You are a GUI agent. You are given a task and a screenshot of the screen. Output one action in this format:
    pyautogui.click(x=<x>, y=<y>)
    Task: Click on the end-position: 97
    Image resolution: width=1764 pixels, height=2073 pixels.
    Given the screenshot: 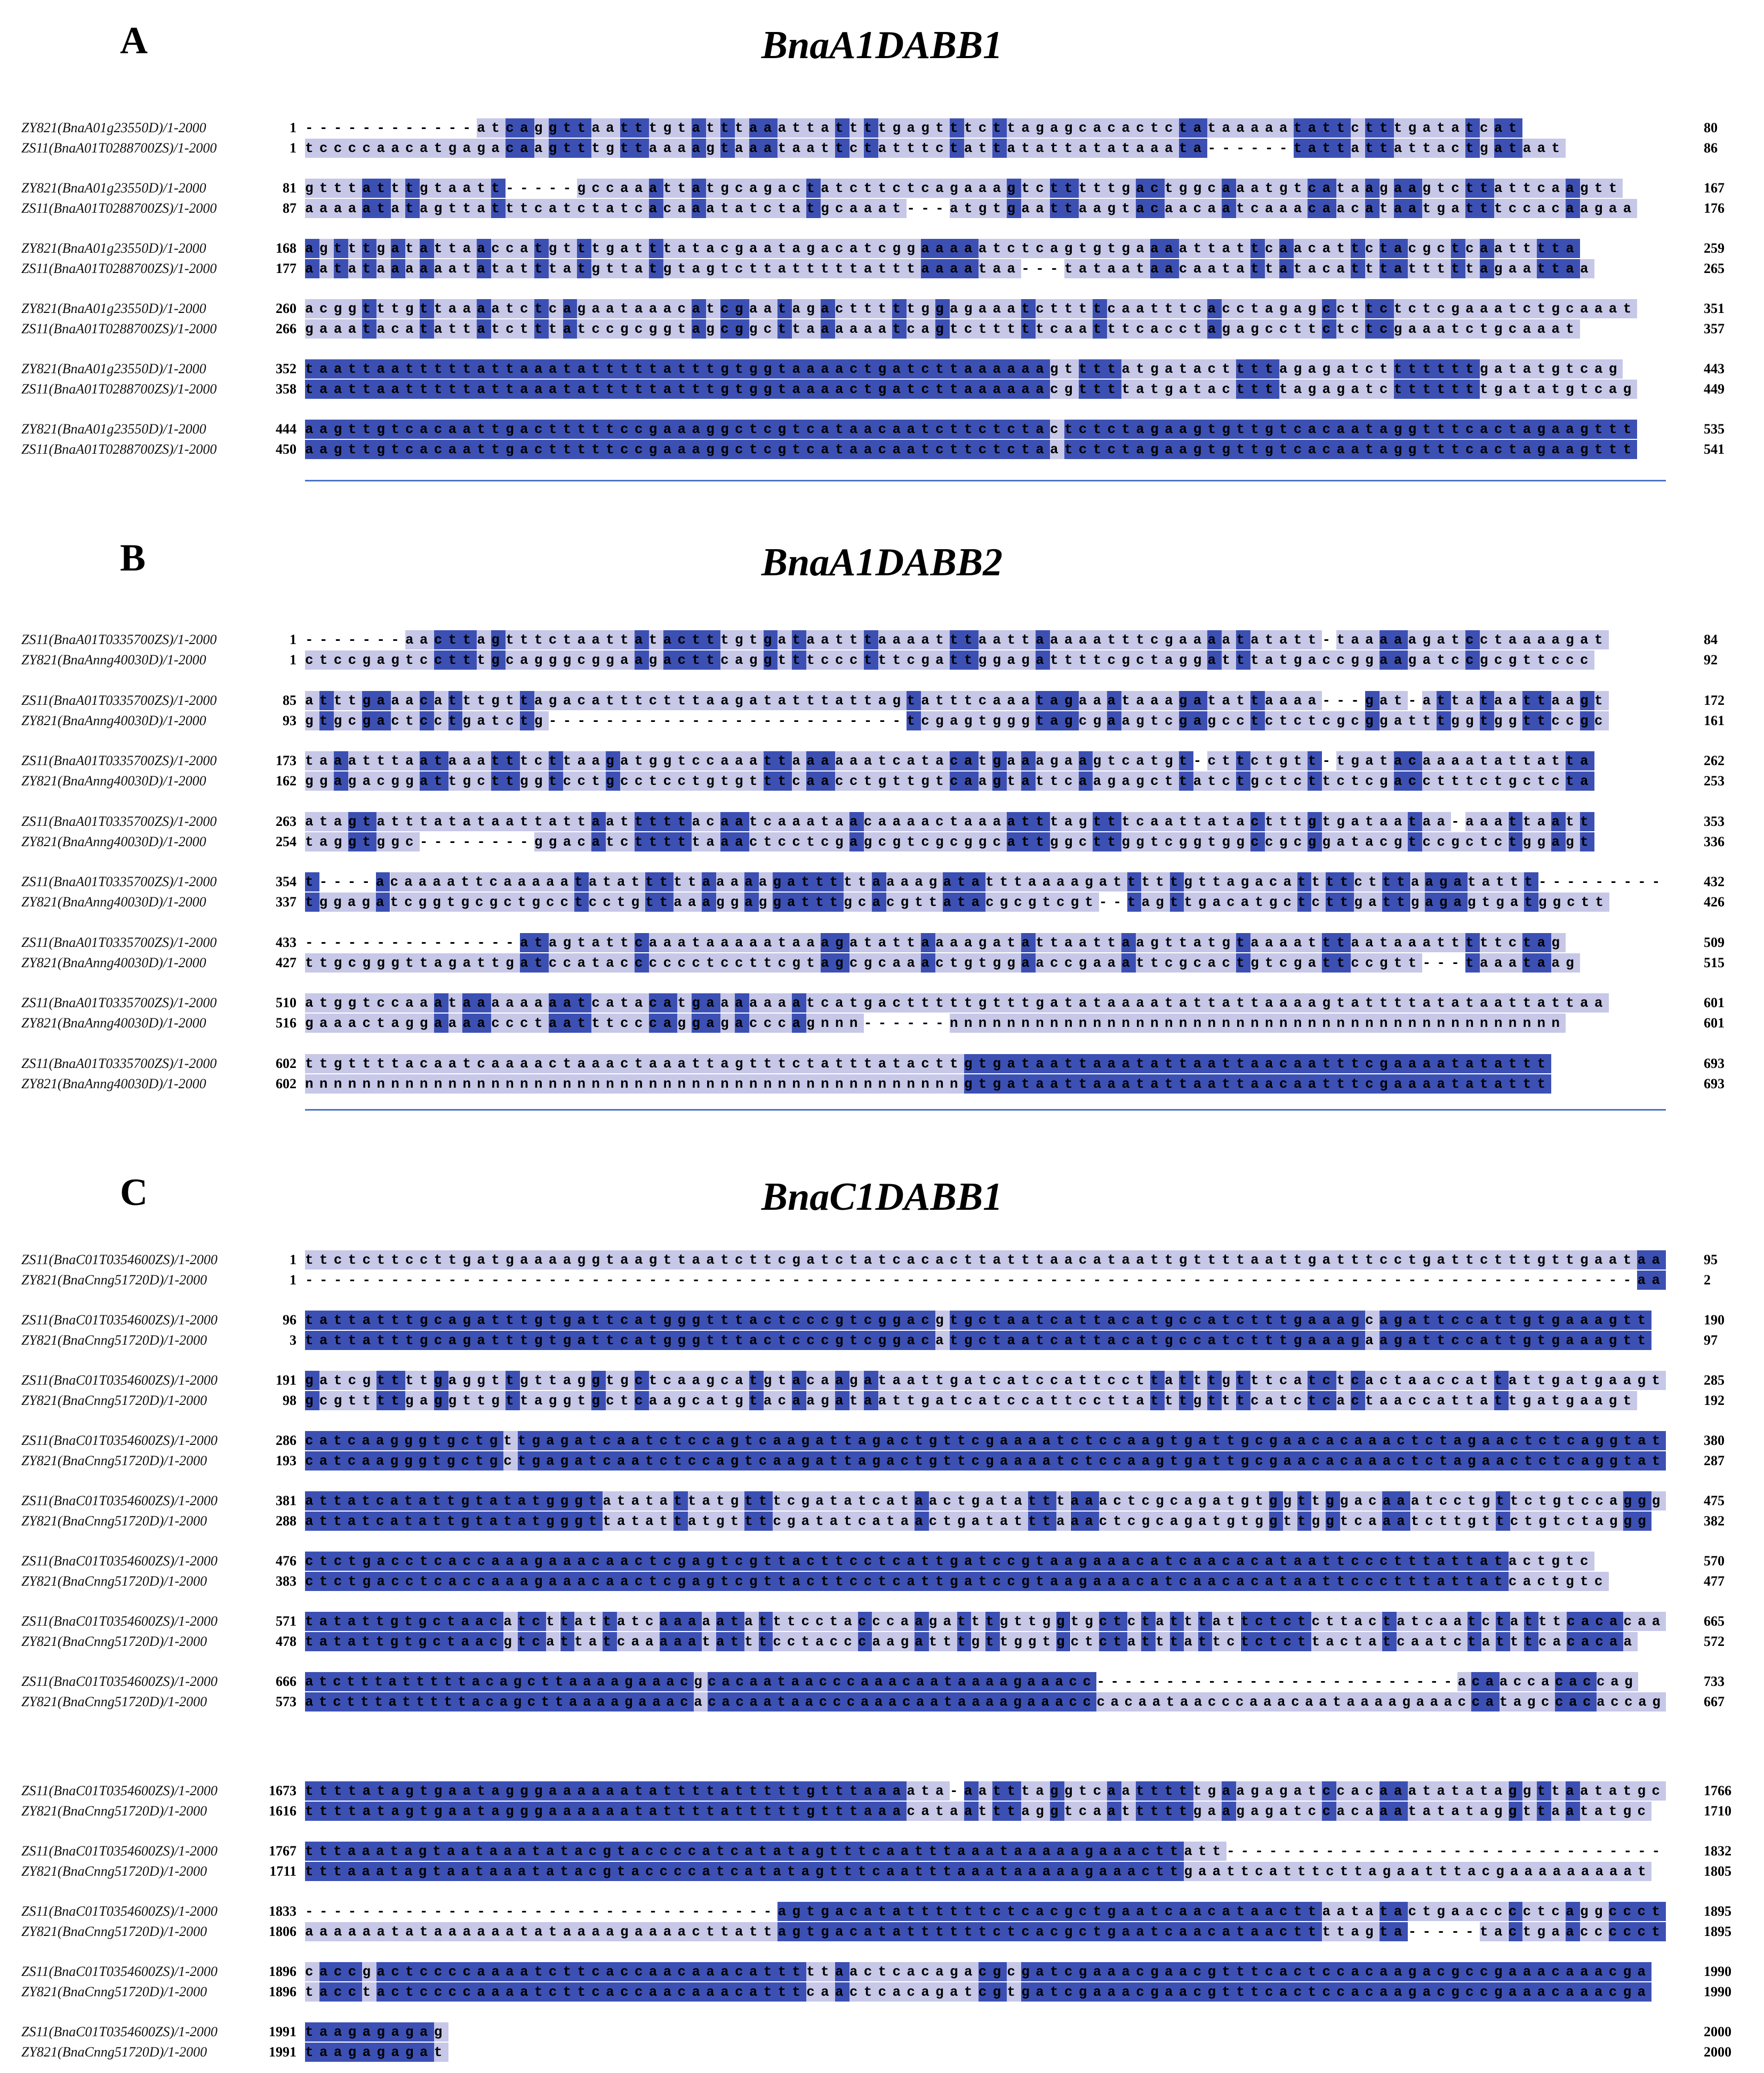 What is the action you would take?
    pyautogui.click(x=1711, y=1340)
    